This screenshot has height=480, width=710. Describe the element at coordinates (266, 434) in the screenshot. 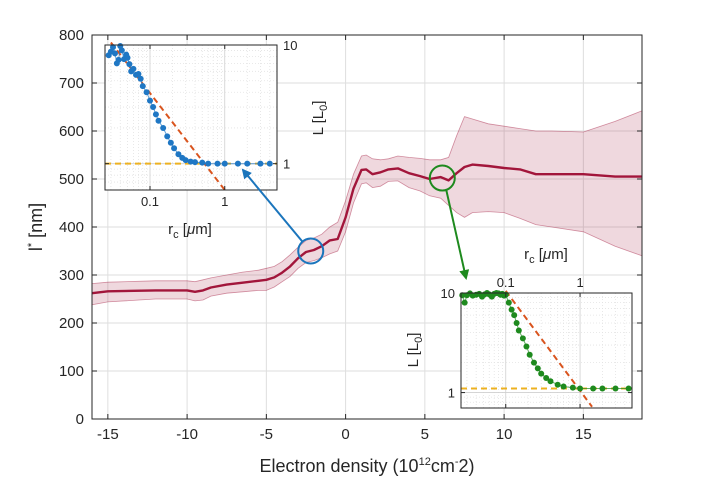

I see `x-tick-label: -5` at that location.